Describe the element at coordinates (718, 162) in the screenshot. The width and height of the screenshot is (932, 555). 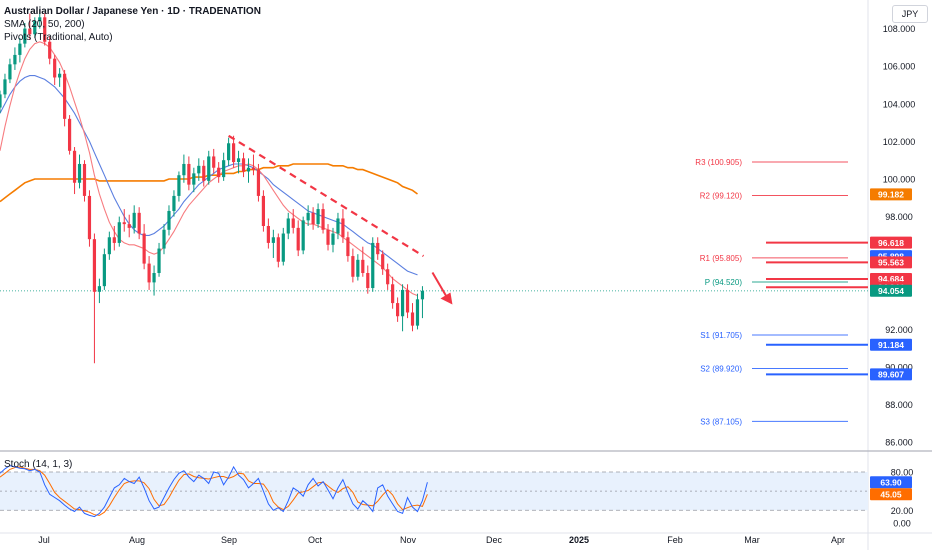
I see `pivot-label-0: R3 (100.905)` at that location.